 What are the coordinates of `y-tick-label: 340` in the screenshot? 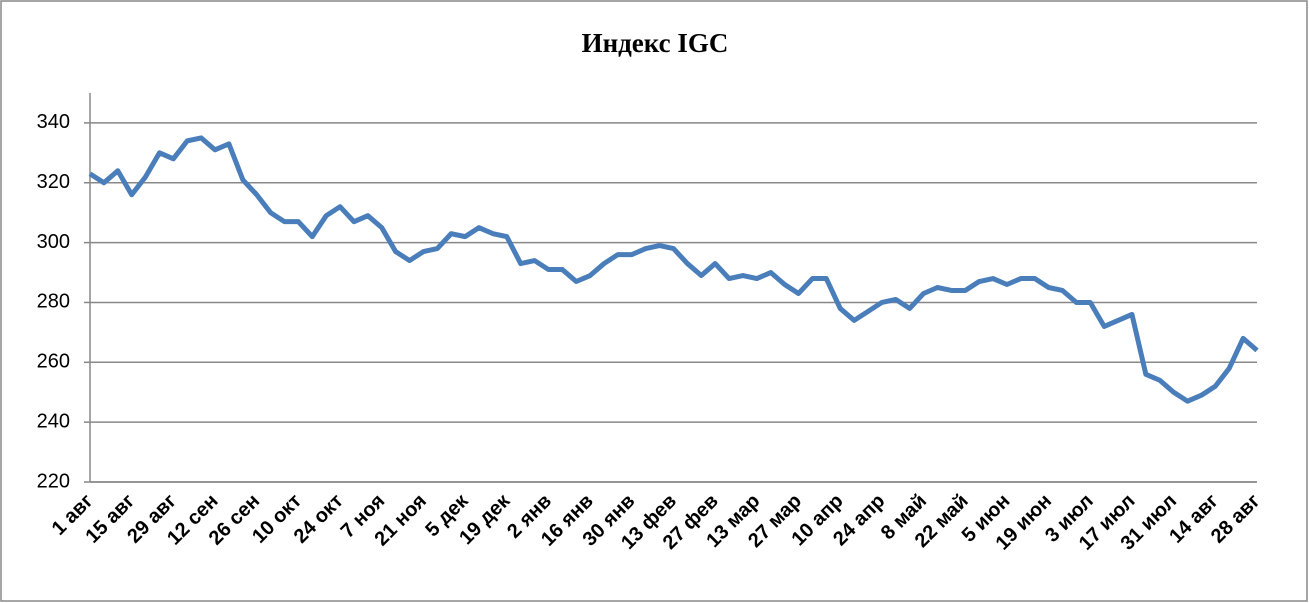 It's located at (53, 122).